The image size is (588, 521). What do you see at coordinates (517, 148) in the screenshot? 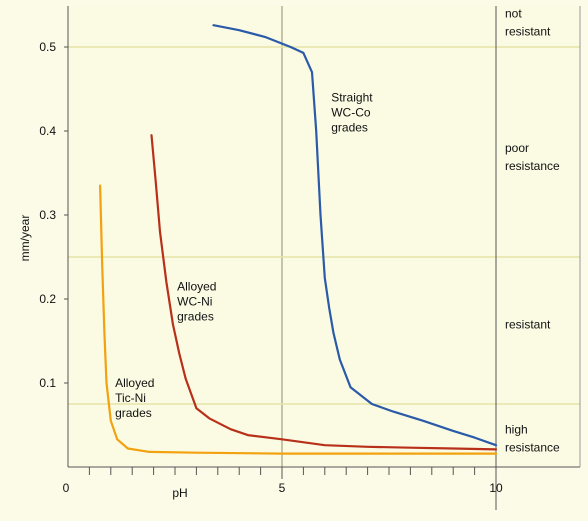
I see `zone-label-1-line: poor` at bounding box center [517, 148].